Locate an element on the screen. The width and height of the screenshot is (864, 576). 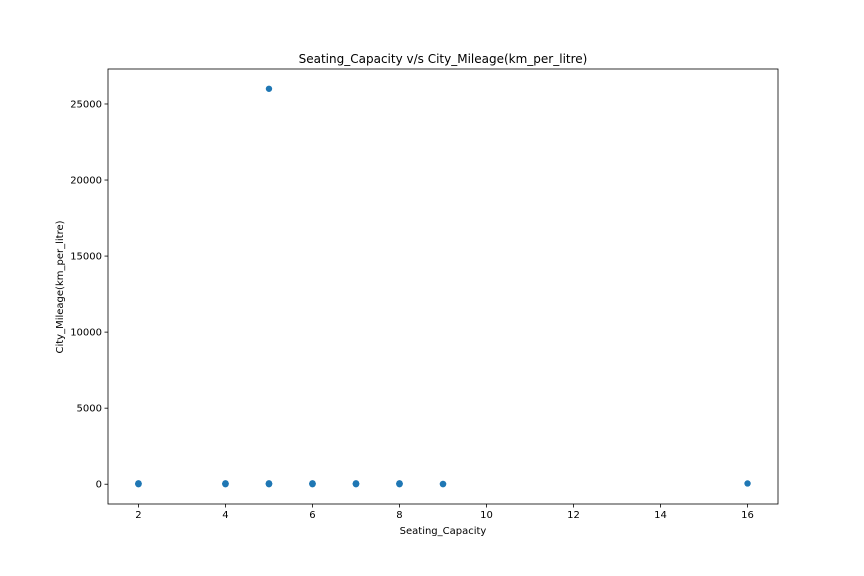
x-tick-label: 8 is located at coordinates (399, 515).